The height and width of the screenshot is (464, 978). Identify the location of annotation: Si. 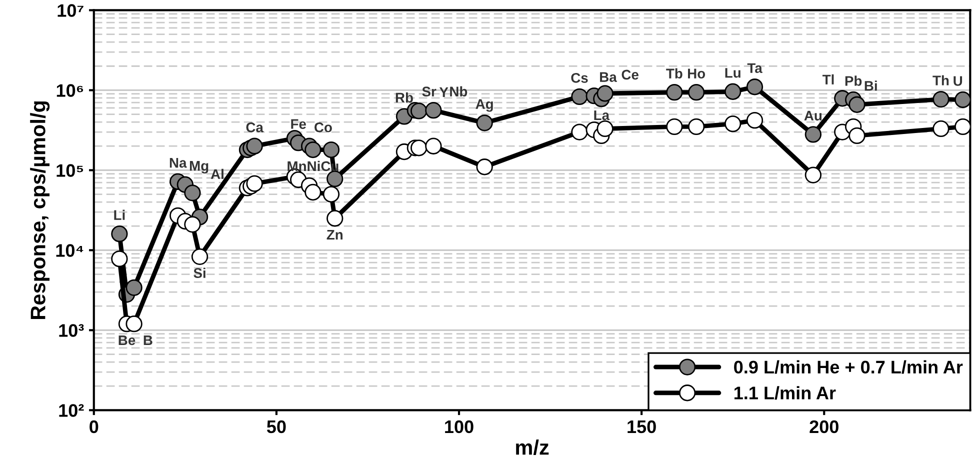
(200, 273).